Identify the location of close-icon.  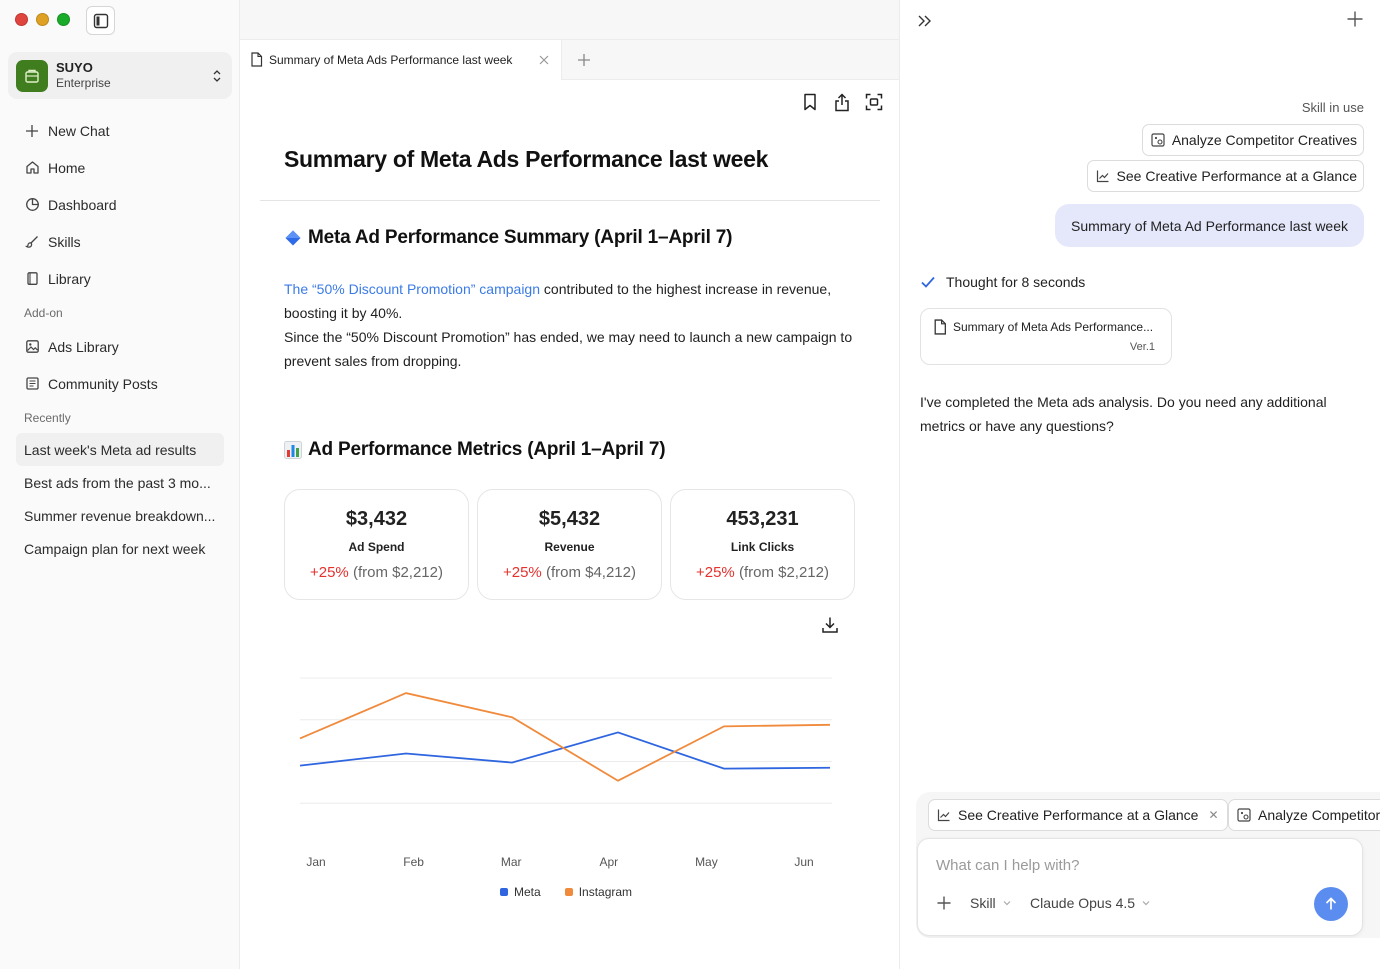
(544, 59).